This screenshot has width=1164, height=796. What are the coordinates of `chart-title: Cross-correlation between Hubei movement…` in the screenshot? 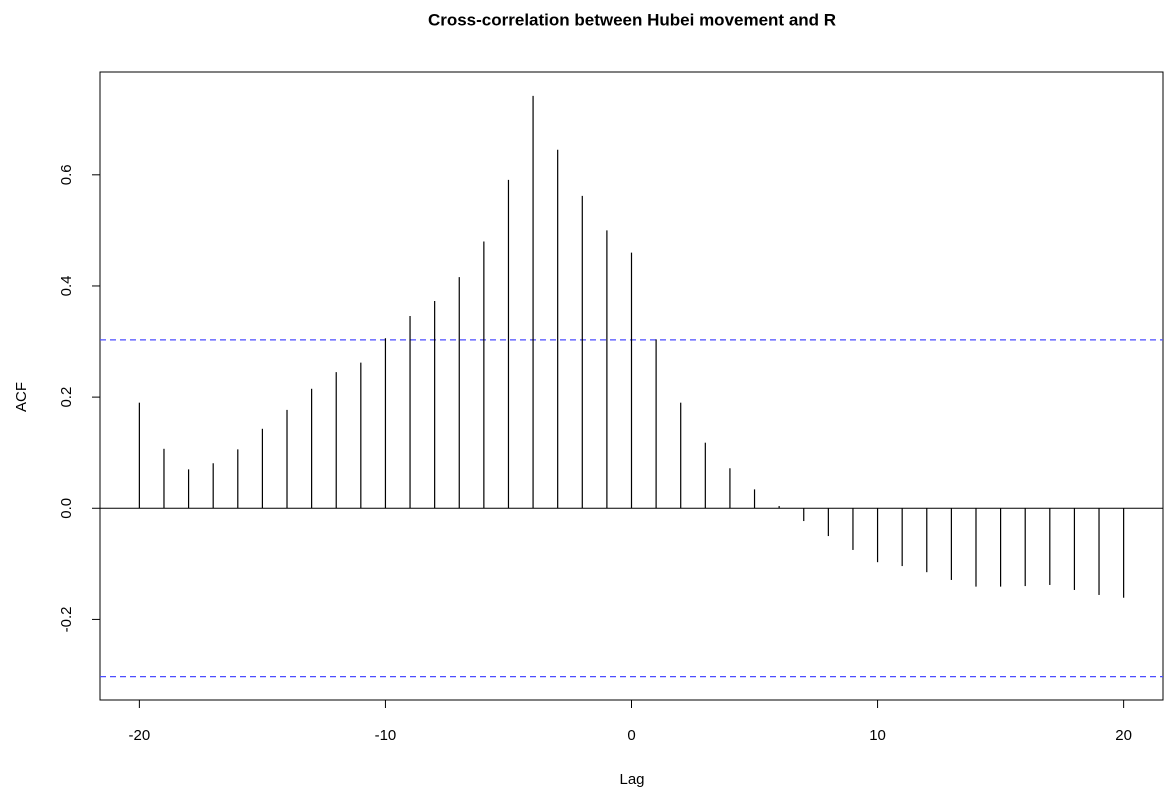 It's located at (632, 19).